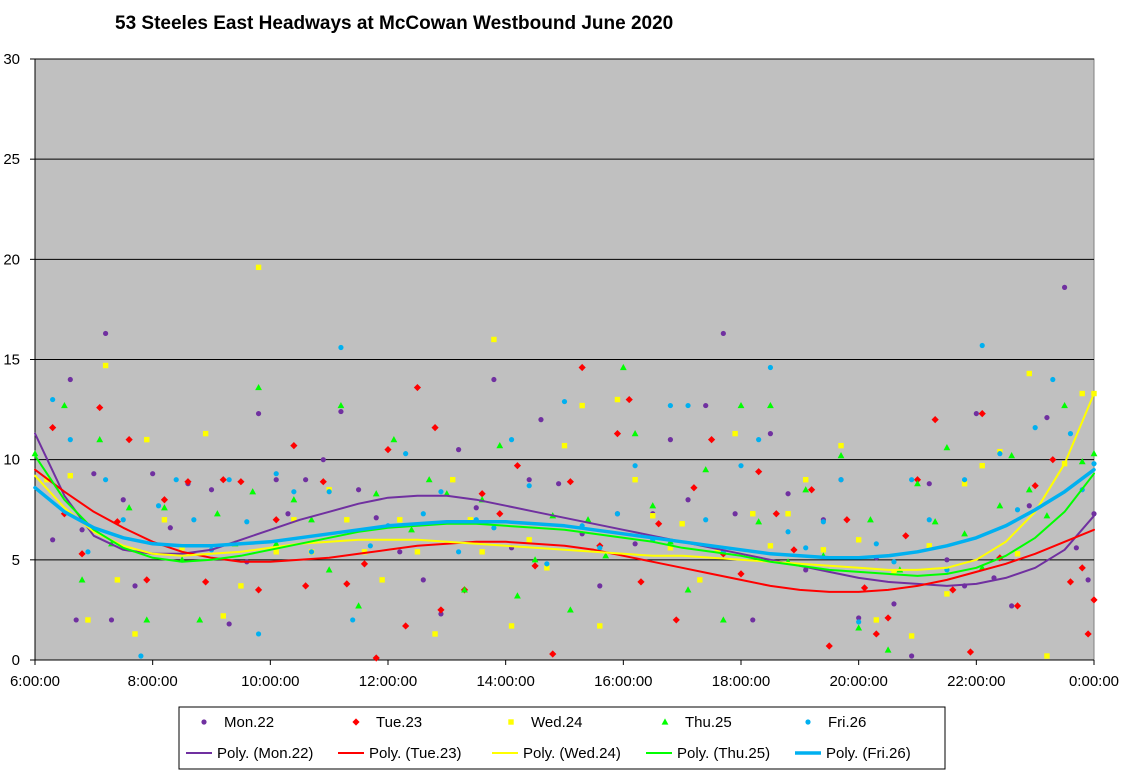 The width and height of the screenshot is (1127, 776). Describe the element at coordinates (1094, 681) in the screenshot. I see `x-tick-label: 0:00:00` at that location.